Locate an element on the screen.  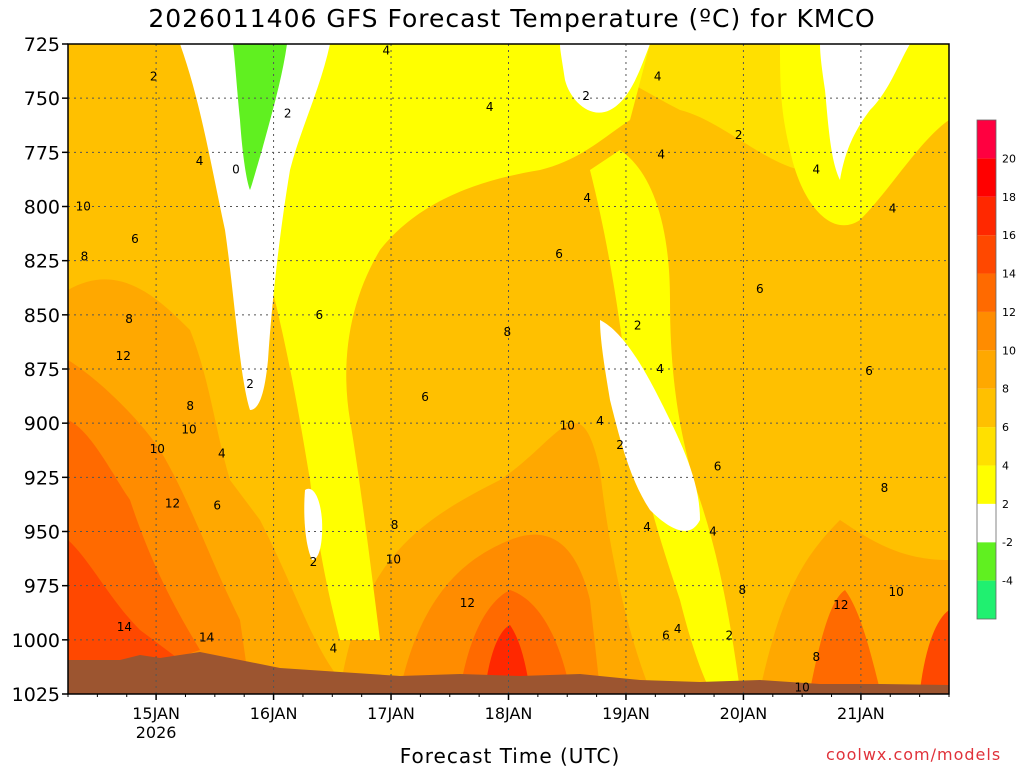
colorbar-frame is located at coordinates (986, 369).